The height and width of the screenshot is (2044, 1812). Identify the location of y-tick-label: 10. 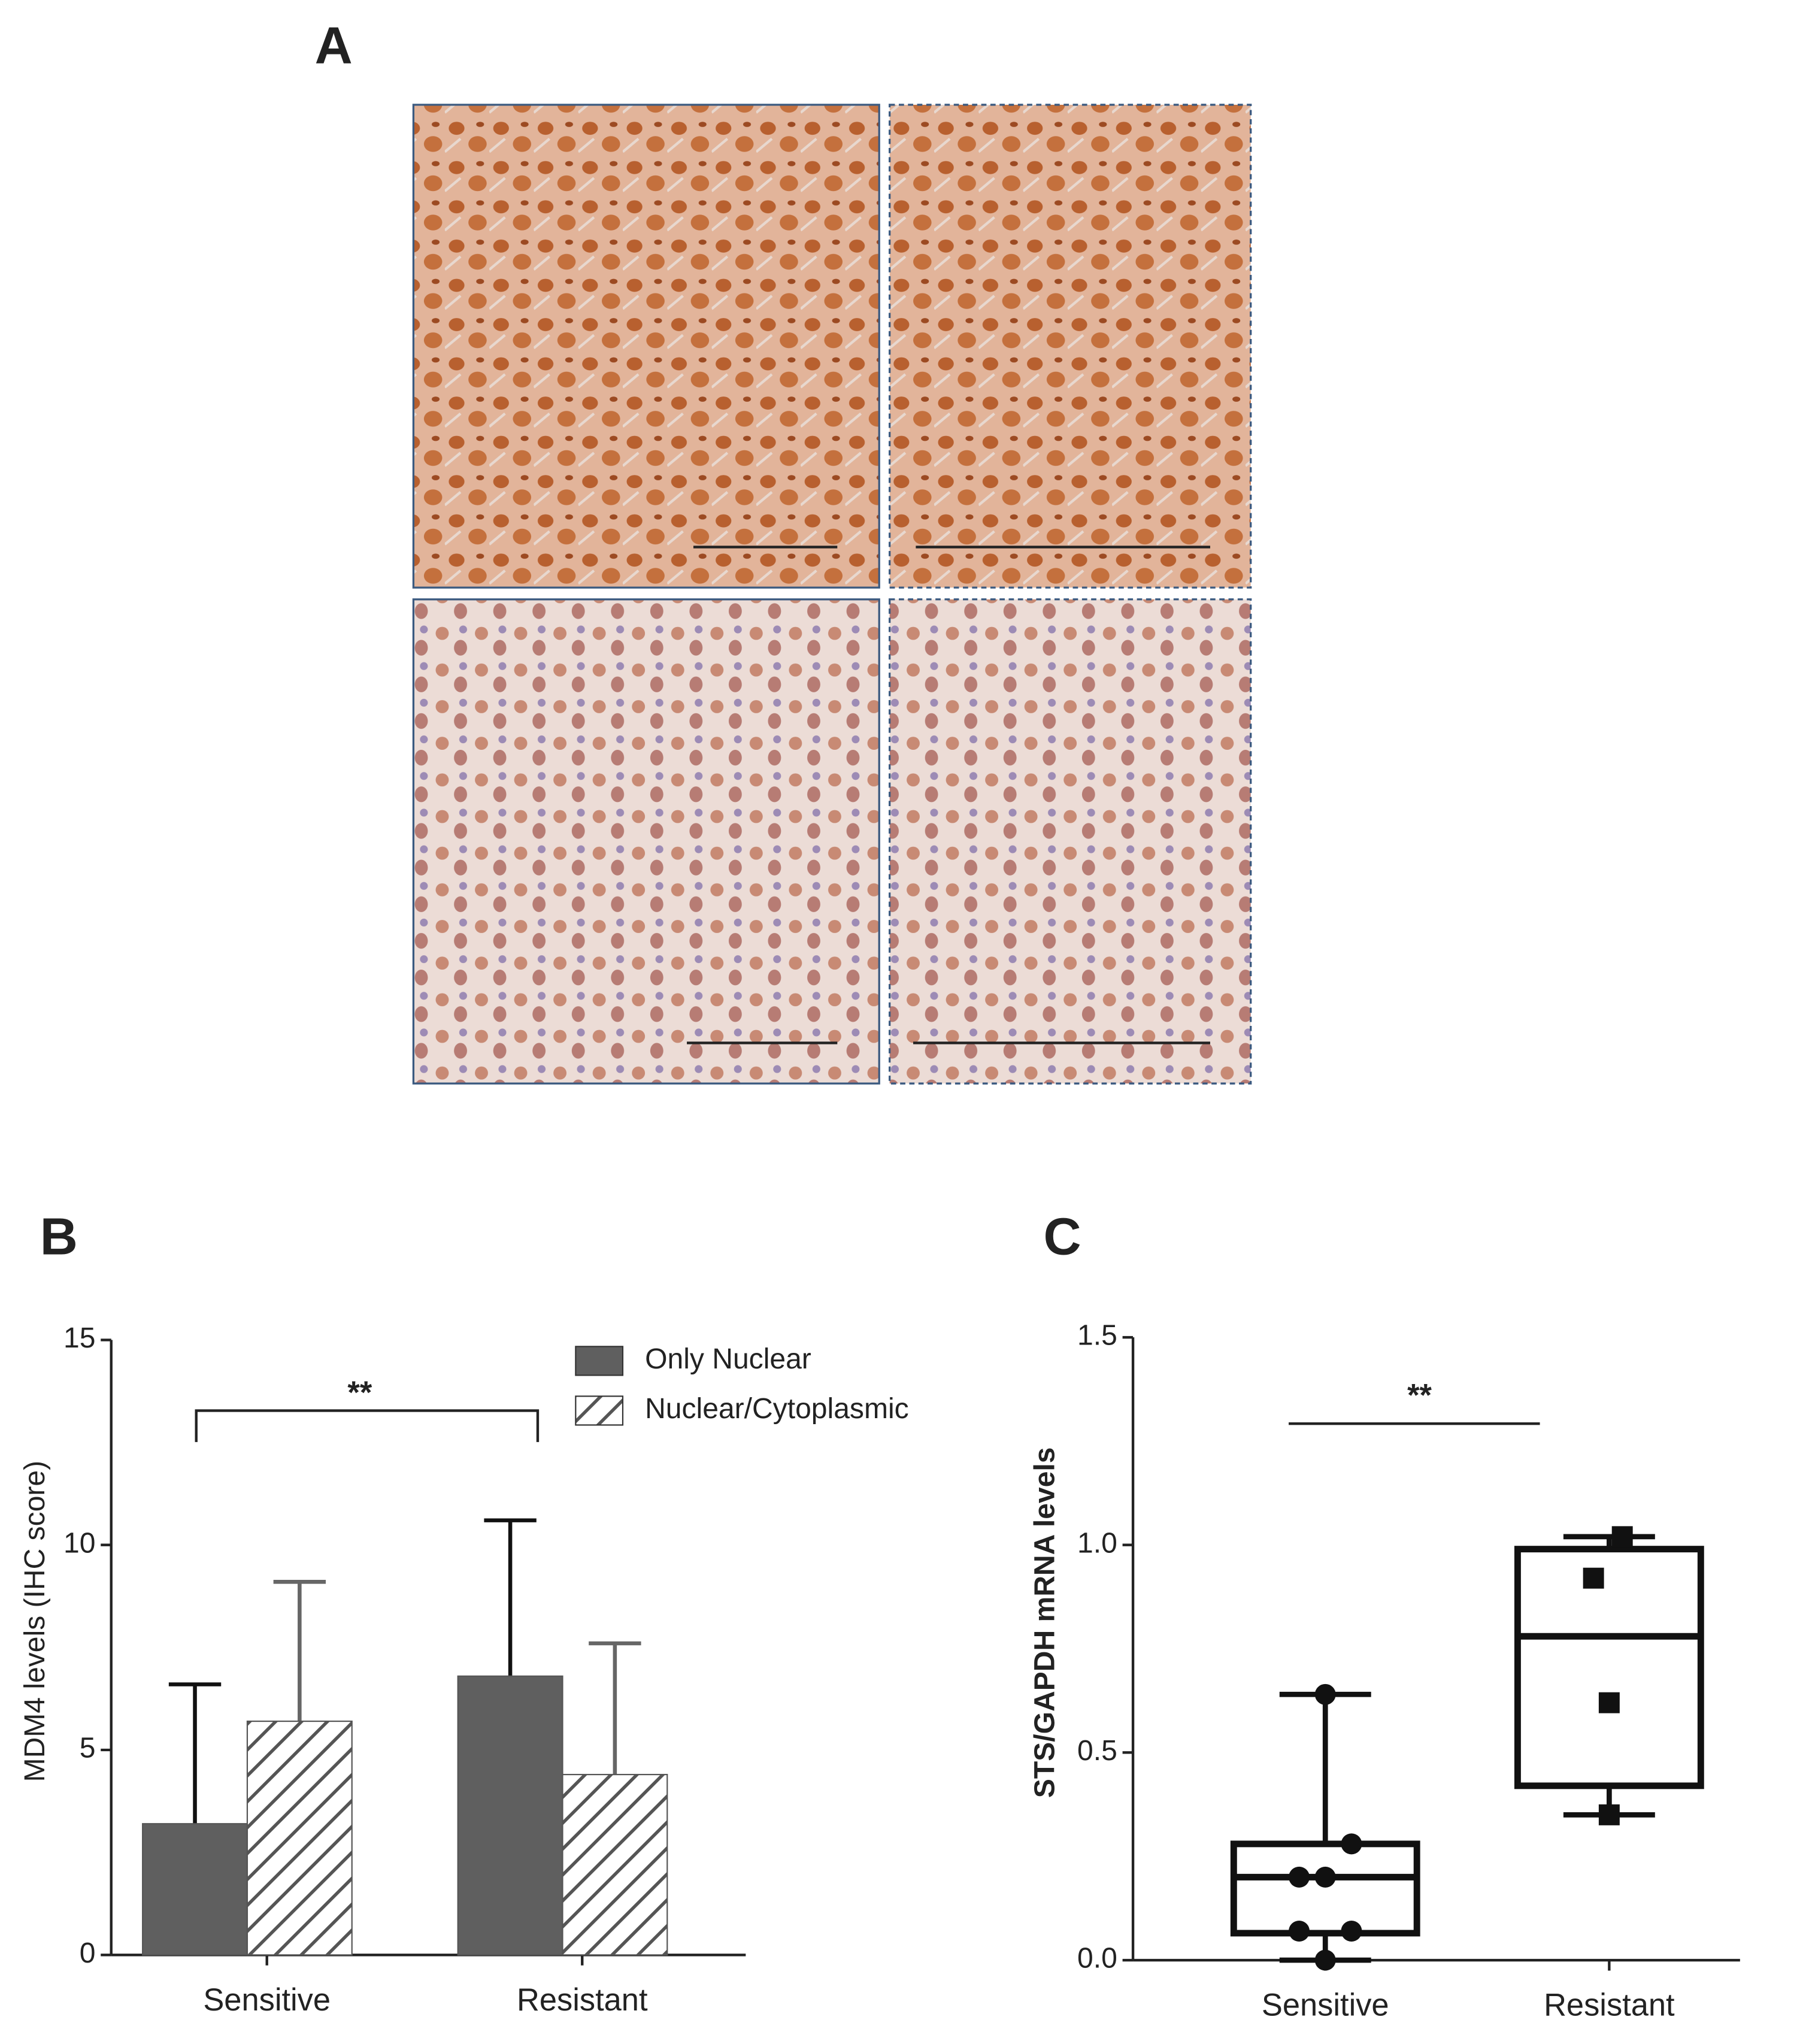
(79, 1543).